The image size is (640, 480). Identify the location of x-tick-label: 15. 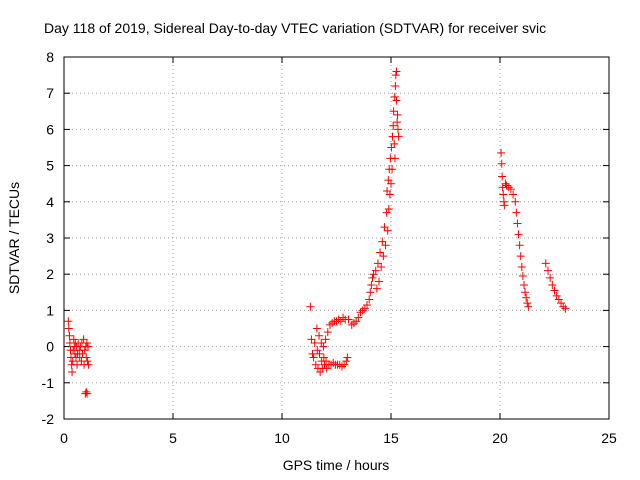
(391, 438).